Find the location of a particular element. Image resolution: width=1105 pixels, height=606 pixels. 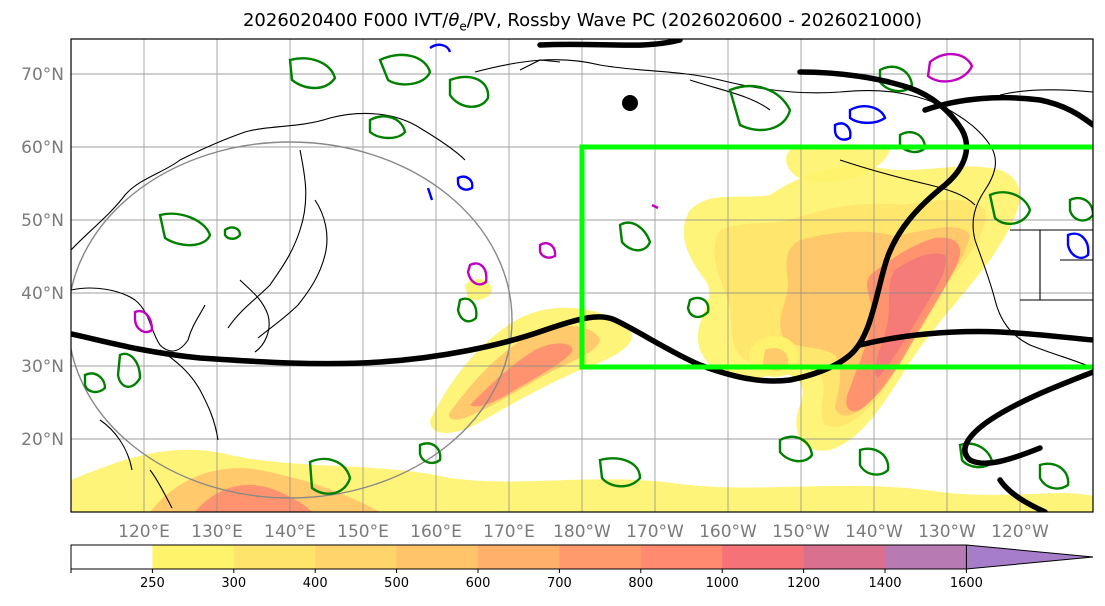

colorbar-label: 1600 is located at coordinates (966, 583).